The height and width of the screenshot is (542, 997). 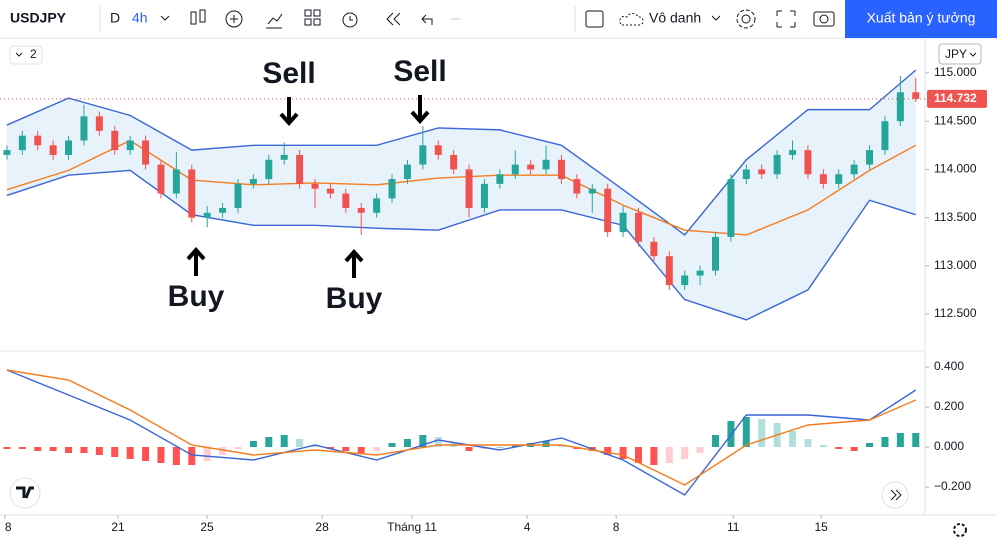 I want to click on indicator-count: 2, so click(x=33, y=54).